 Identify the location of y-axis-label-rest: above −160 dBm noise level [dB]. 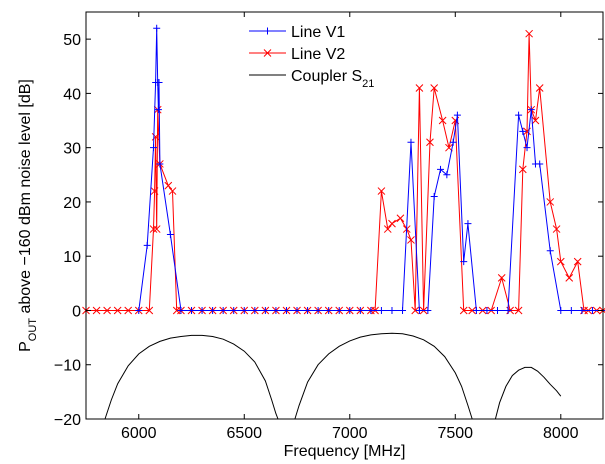
(25, 198).